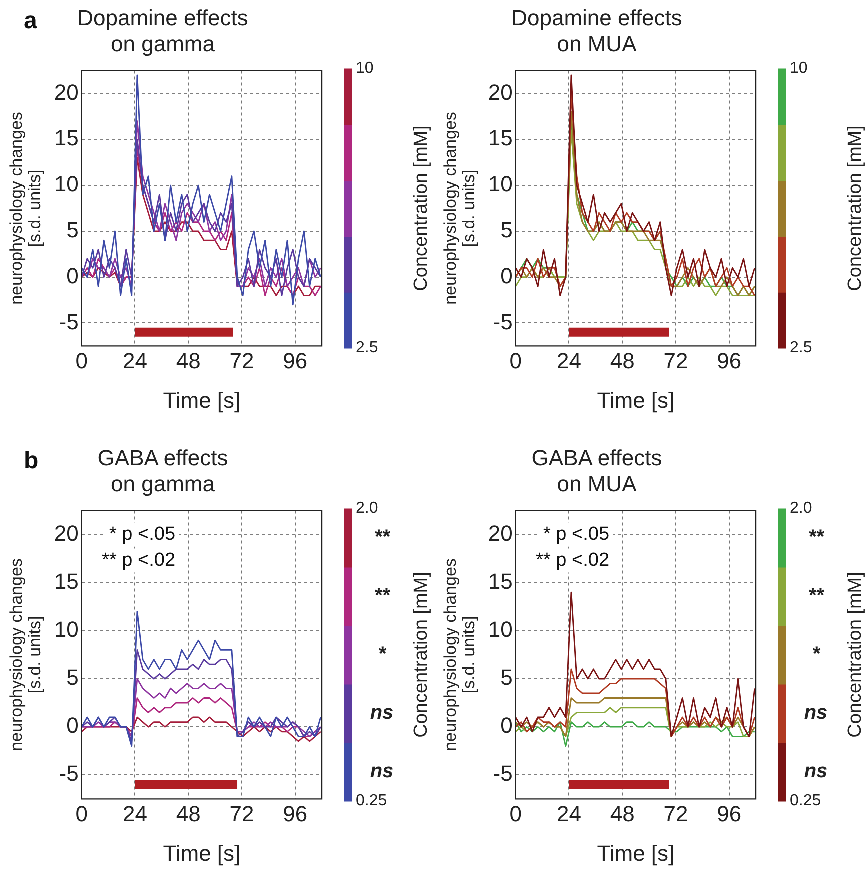 The height and width of the screenshot is (878, 868). Describe the element at coordinates (597, 31) in the screenshot. I see `chart-title: Dopamine effects on MUA` at that location.